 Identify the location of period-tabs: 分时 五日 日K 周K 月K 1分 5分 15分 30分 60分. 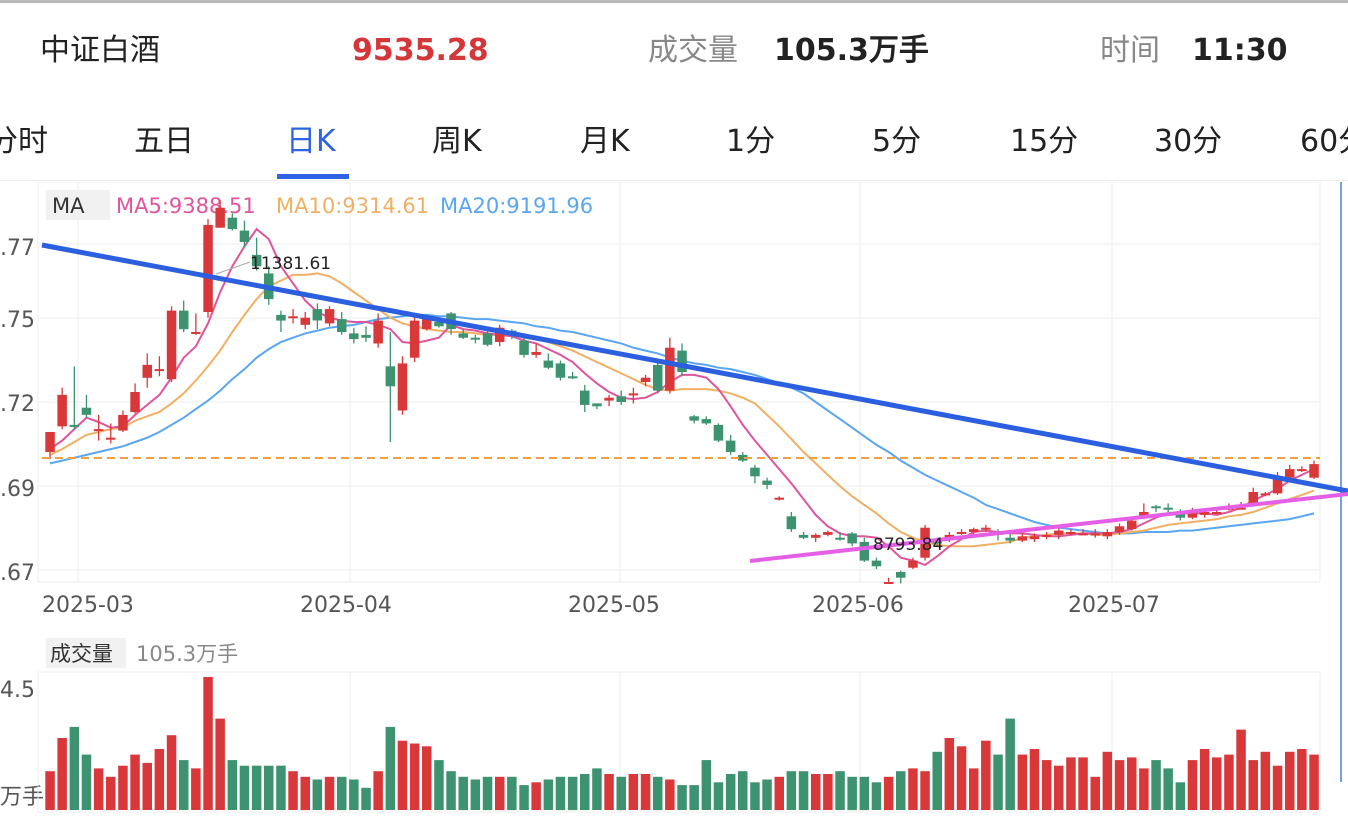
(674, 144).